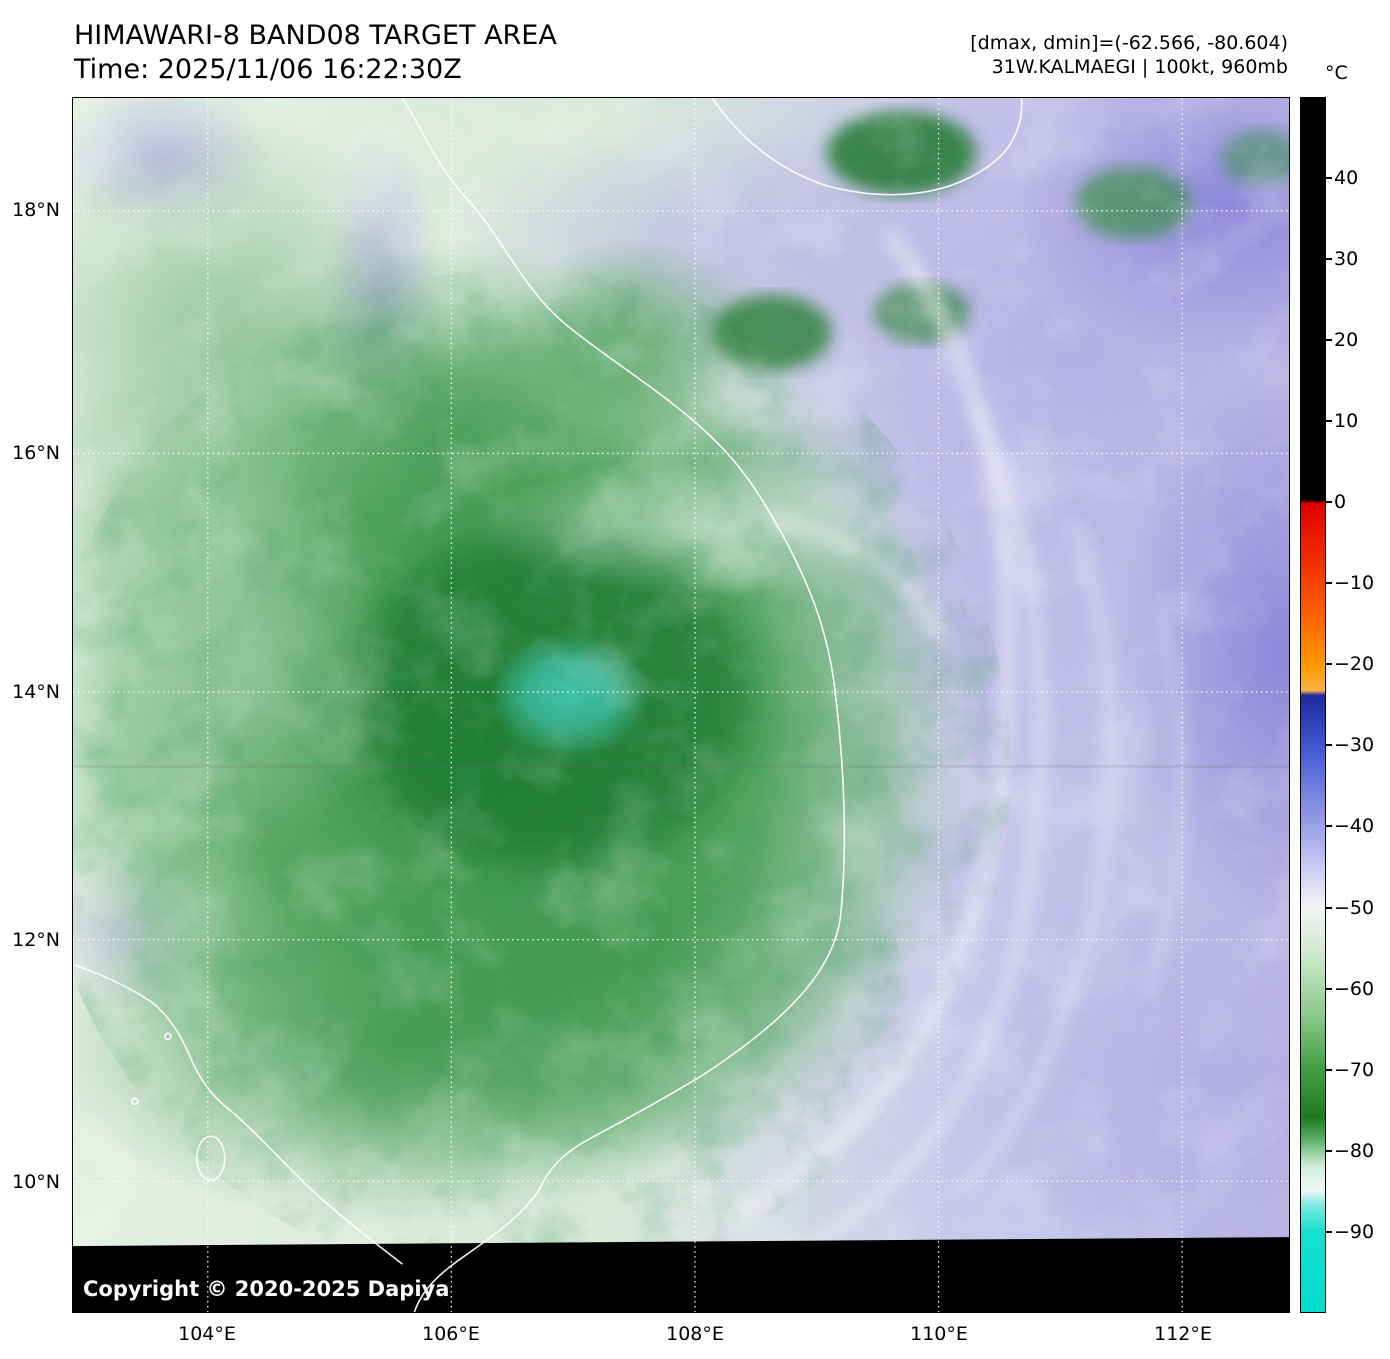 The height and width of the screenshot is (1359, 1390). What do you see at coordinates (695, 1334) in the screenshot?
I see `lon-label-108e: 108°E` at bounding box center [695, 1334].